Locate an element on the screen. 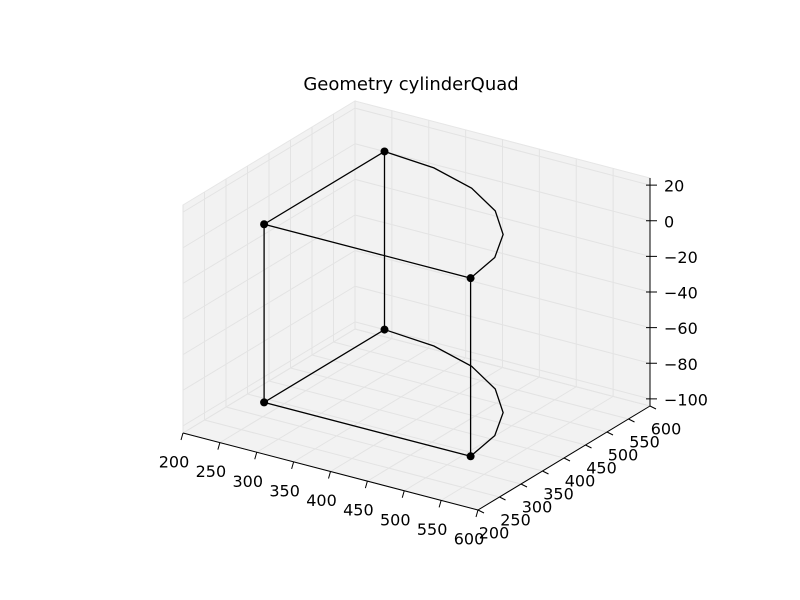 The width and height of the screenshot is (800, 600). y-tick-label: 450 is located at coordinates (601, 468).